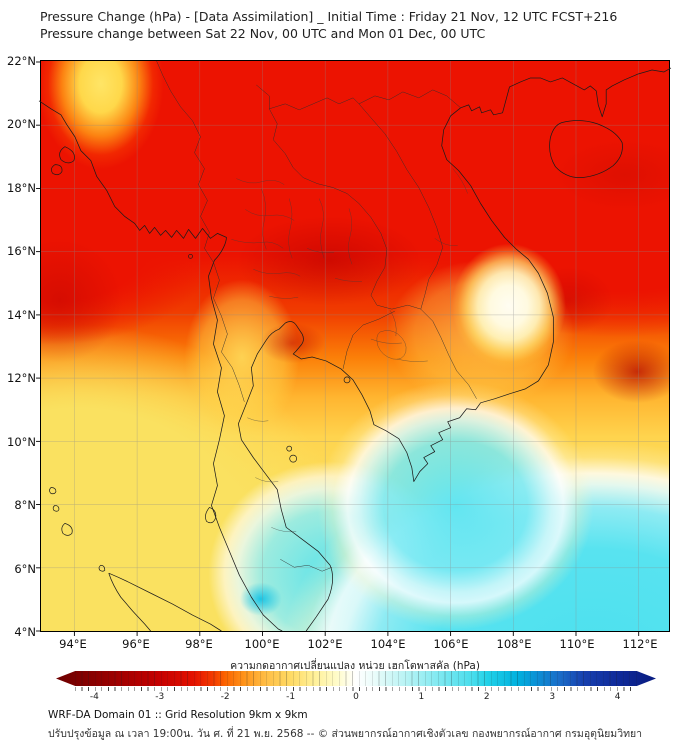  I want to click on colorbar-tick-label: -4, so click(94, 697).